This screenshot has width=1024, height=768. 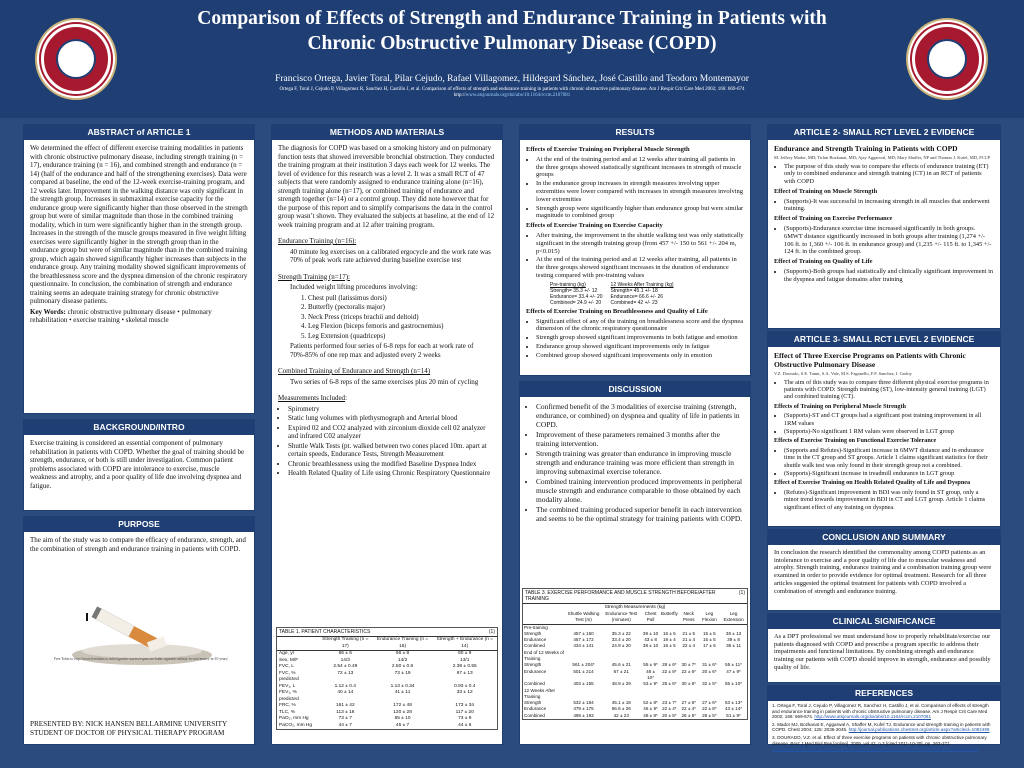 I want to click on measurements-heading: Measurements Included, so click(x=312, y=398).